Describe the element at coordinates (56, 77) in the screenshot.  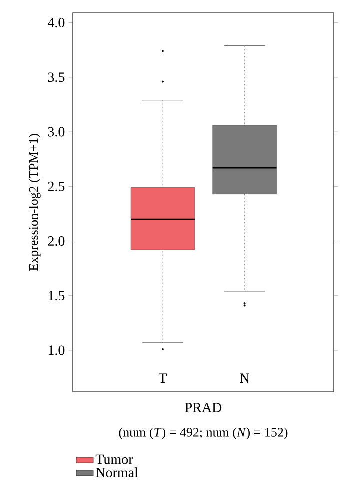
I see `y-tick-label: 3.5` at that location.